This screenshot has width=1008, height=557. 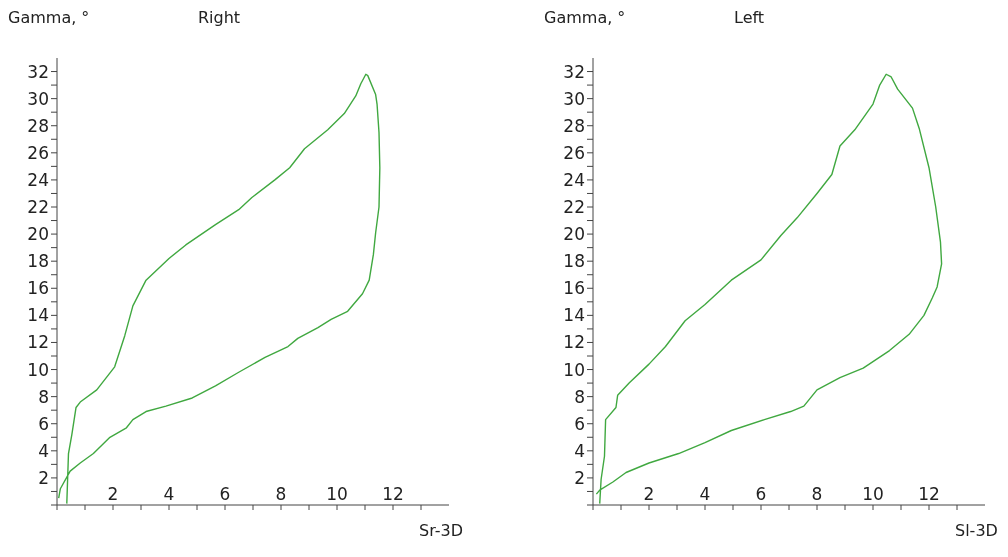 What do you see at coordinates (749, 17) in the screenshot?
I see `chart-title: Left` at bounding box center [749, 17].